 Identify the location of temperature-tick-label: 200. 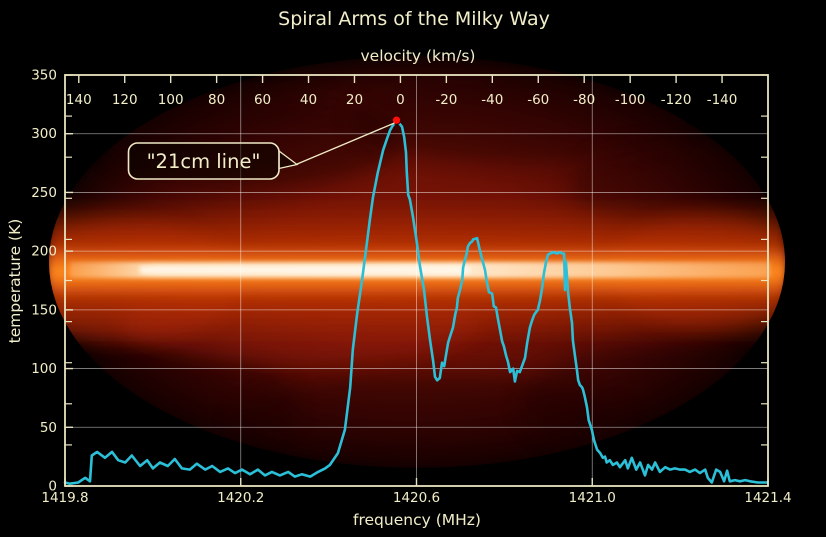
(44, 252).